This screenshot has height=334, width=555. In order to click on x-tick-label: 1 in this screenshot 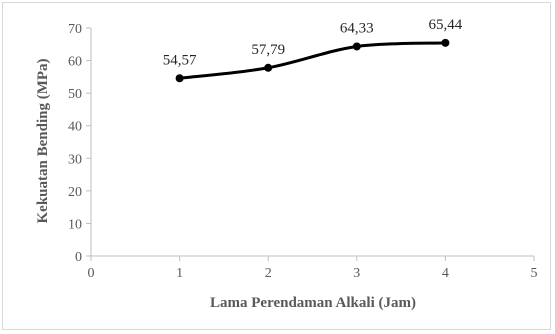, I will do `click(179, 273)`.